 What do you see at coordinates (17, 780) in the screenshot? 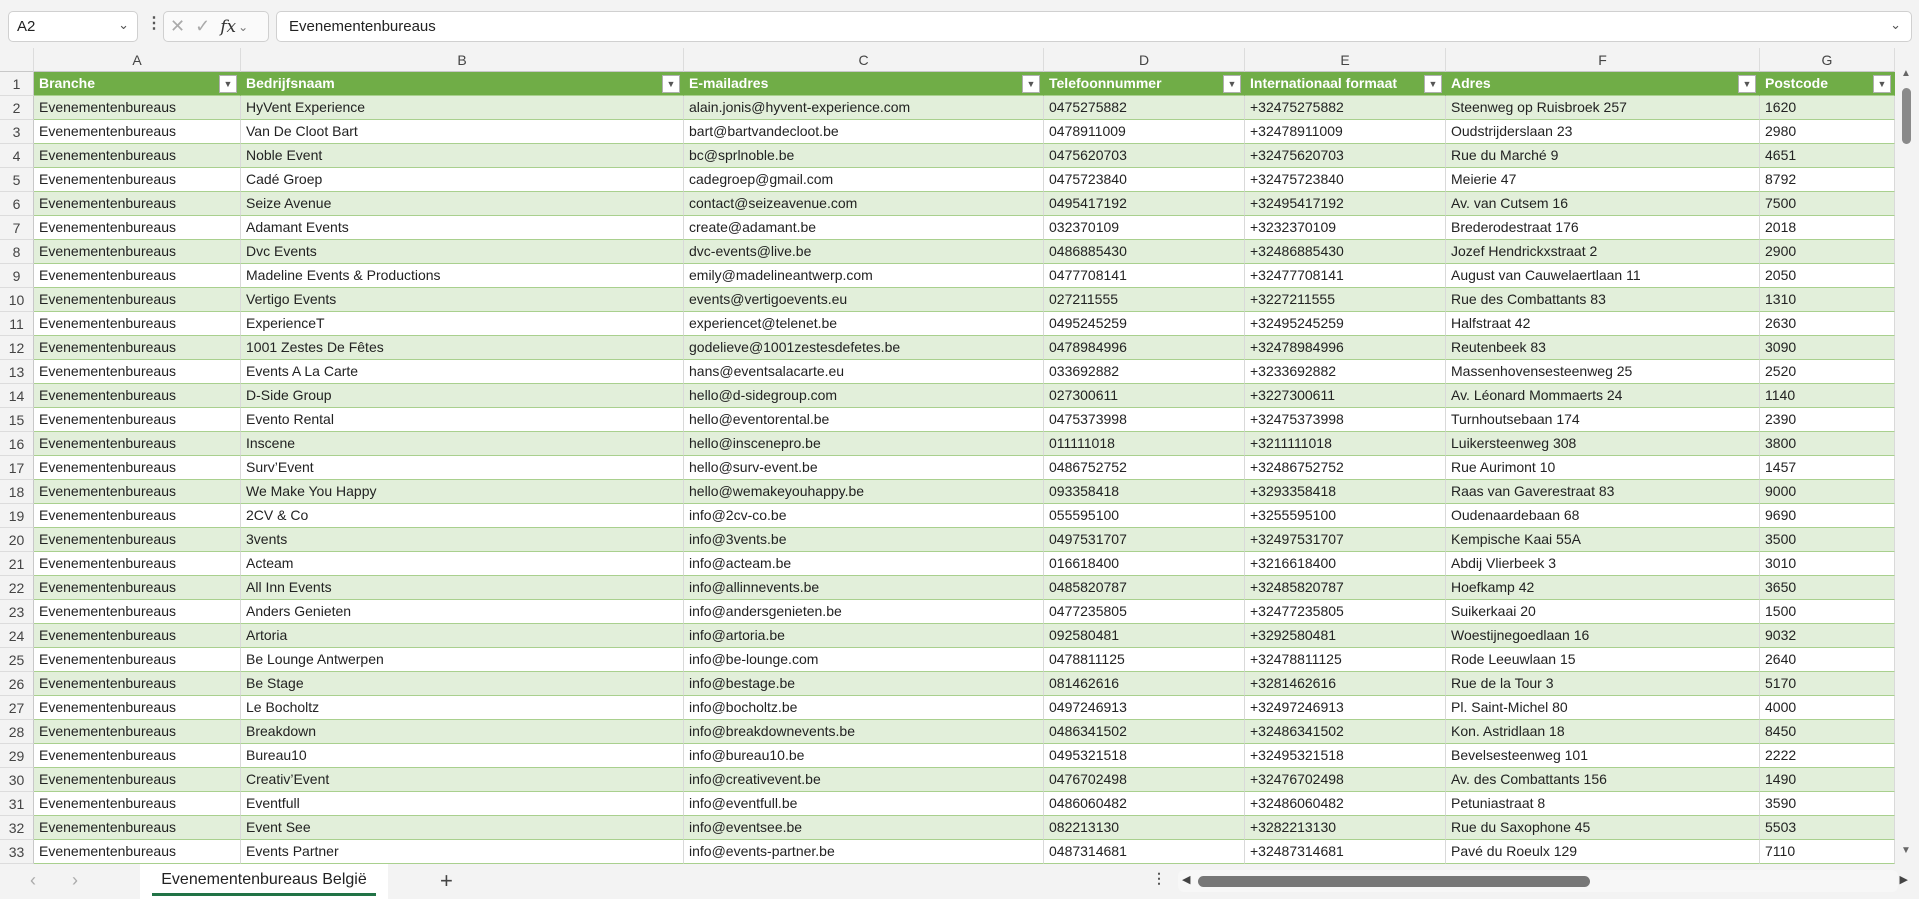
I see `row-number: 30` at bounding box center [17, 780].